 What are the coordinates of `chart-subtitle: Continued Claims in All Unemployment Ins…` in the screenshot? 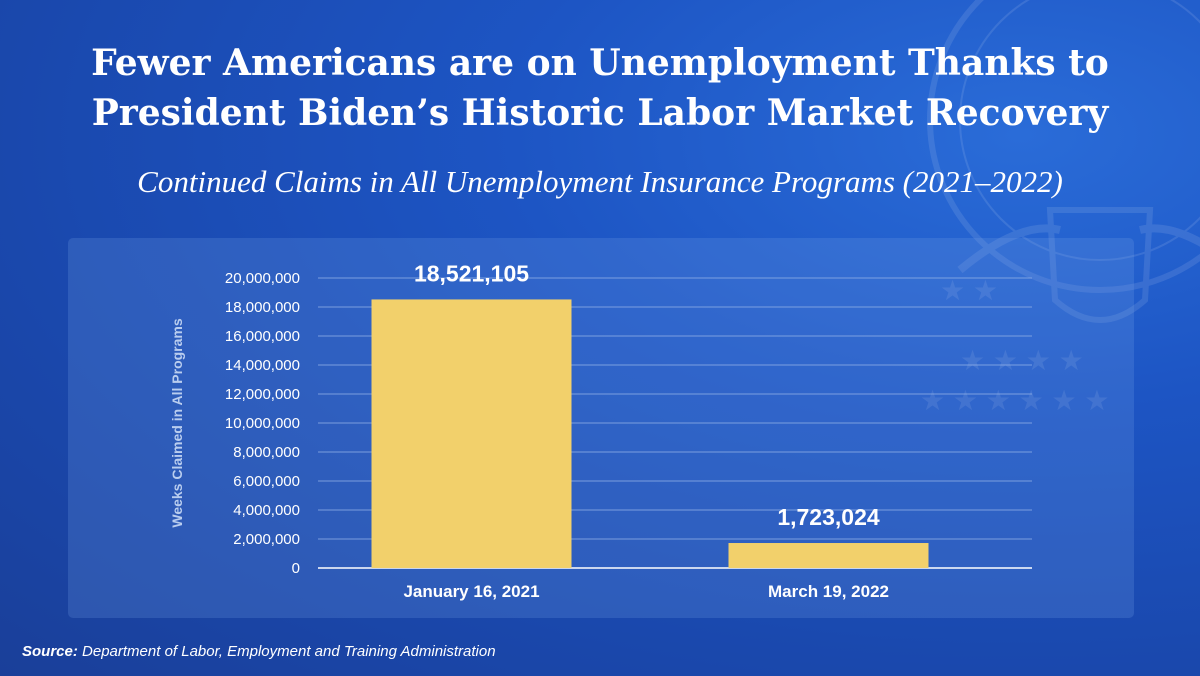 It's located at (600, 181).